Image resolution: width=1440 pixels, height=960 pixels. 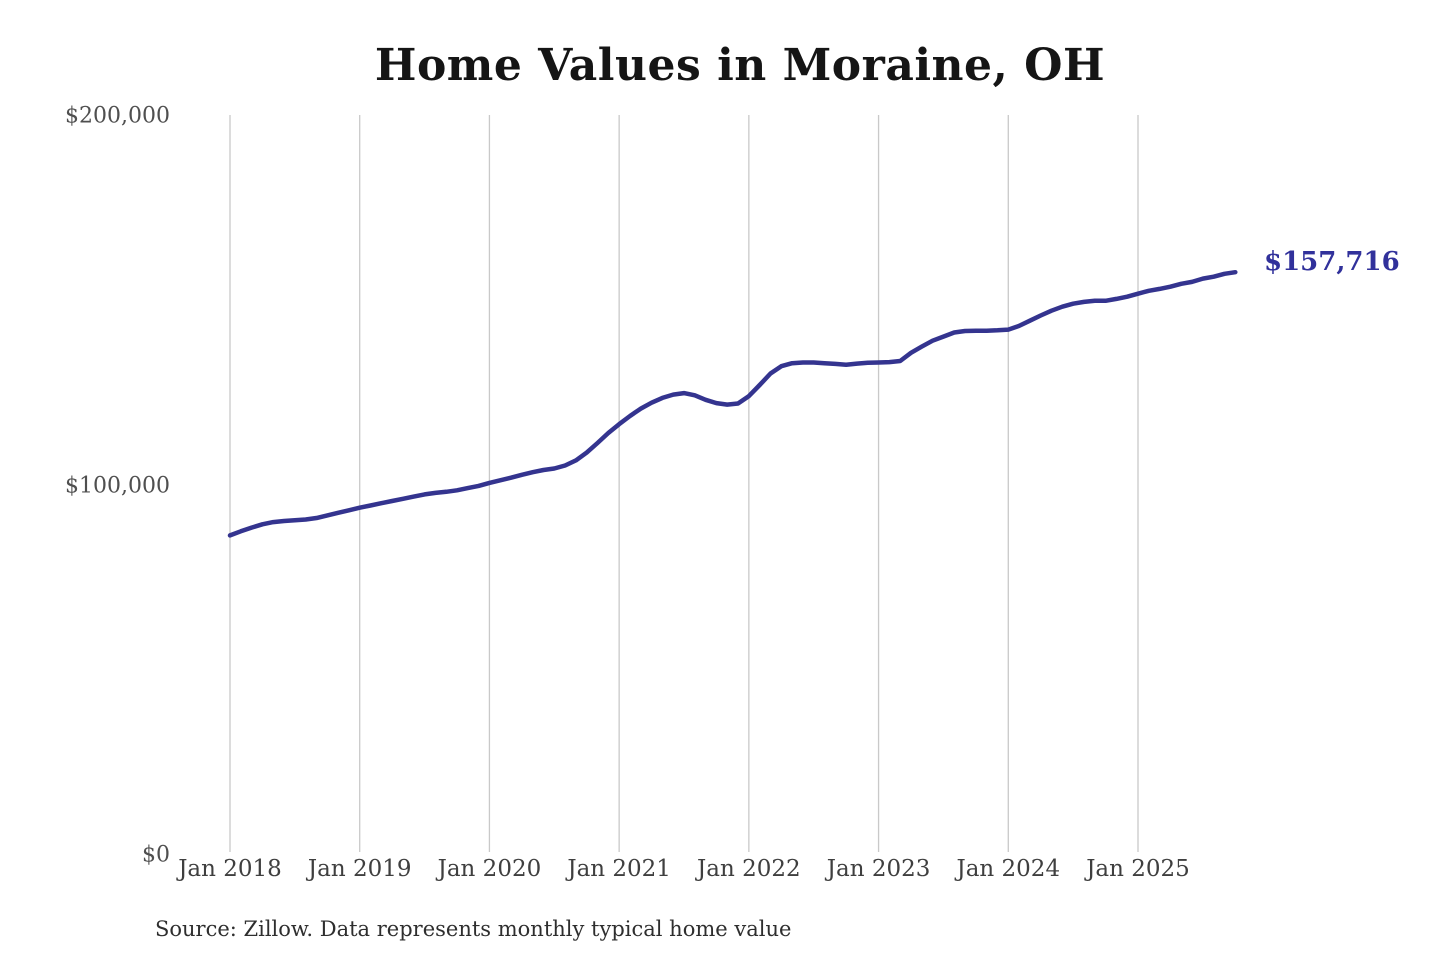 I want to click on y-tick-label-100000: $100,000, so click(x=117, y=486).